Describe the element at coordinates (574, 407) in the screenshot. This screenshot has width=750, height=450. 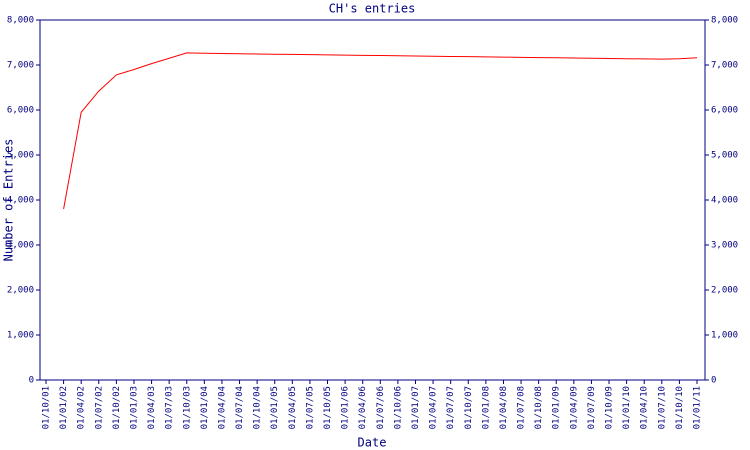
I see `x-tick-label: 01/04/09` at that location.